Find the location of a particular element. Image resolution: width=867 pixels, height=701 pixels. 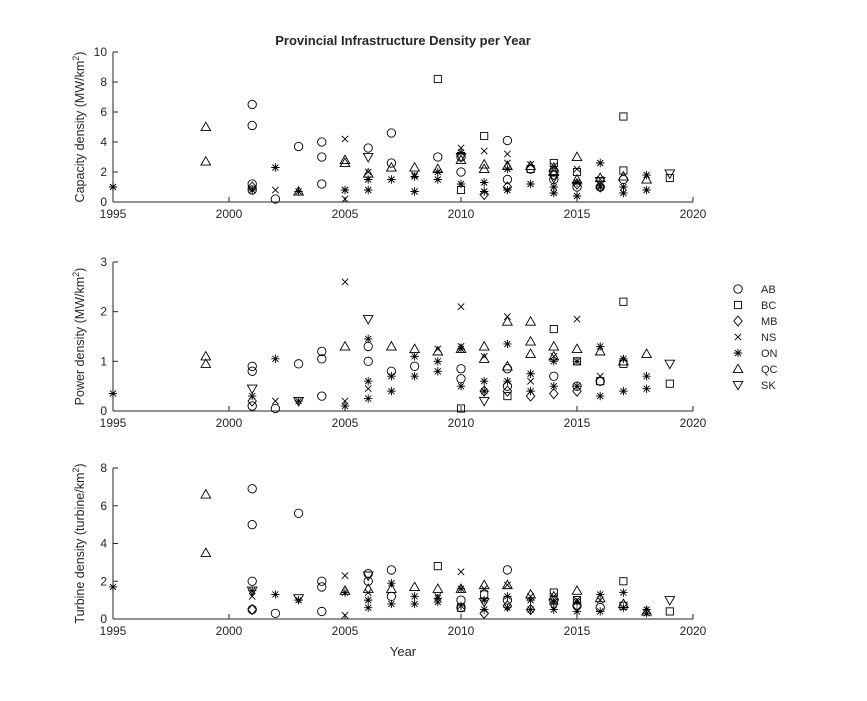

series-ab is located at coordinates (438, 151).